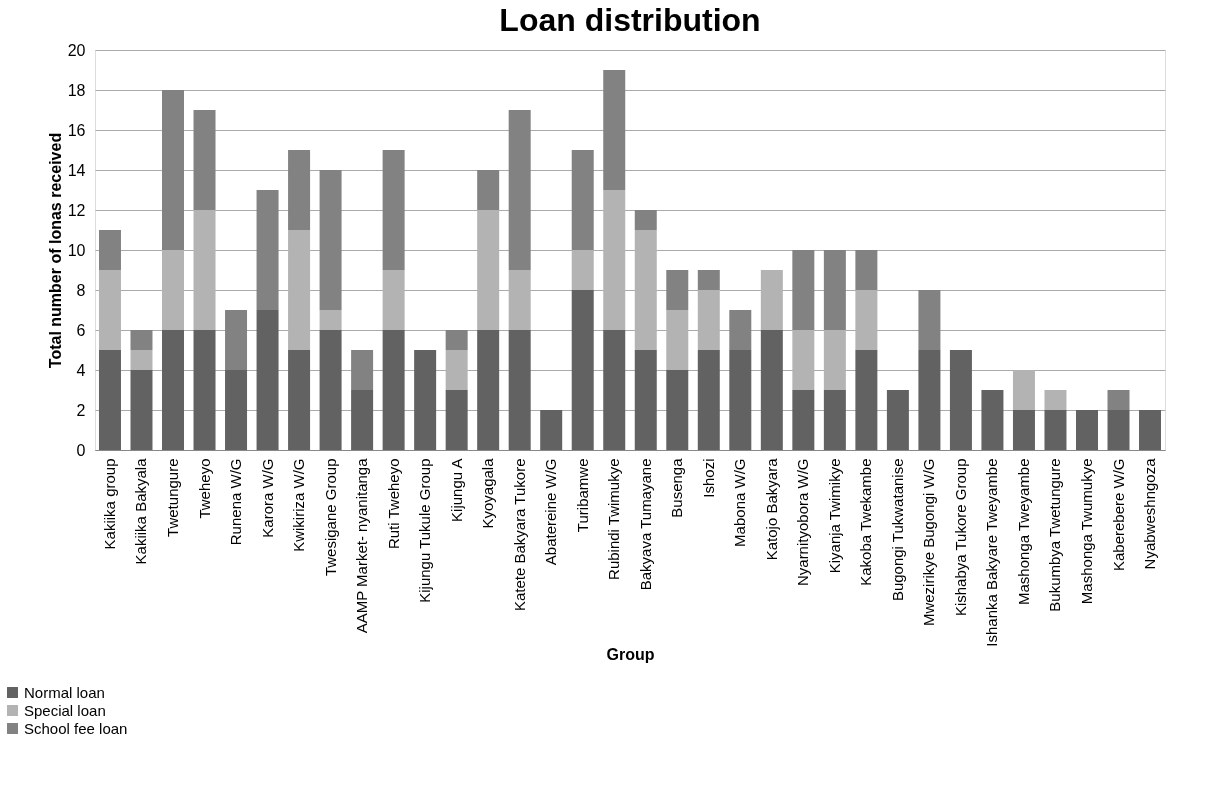  Describe the element at coordinates (992, 552) in the screenshot. I see `x-tick-label: Ishanka Bakyare Tweyambe` at that location.